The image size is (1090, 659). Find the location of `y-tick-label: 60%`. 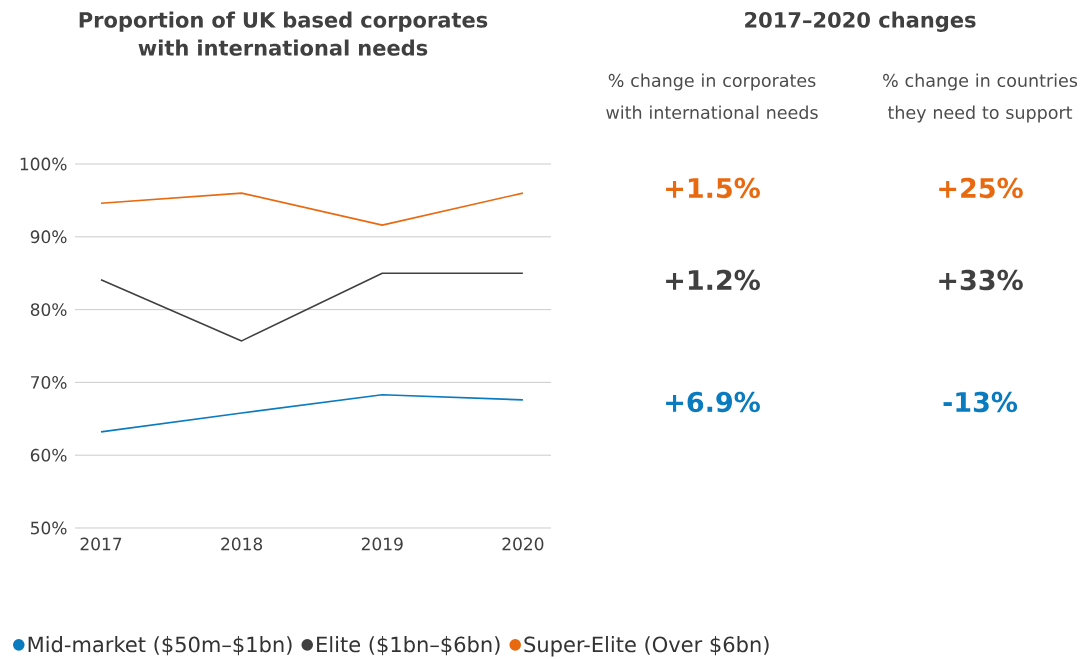

y-tick-label: 60% is located at coordinates (48, 455).